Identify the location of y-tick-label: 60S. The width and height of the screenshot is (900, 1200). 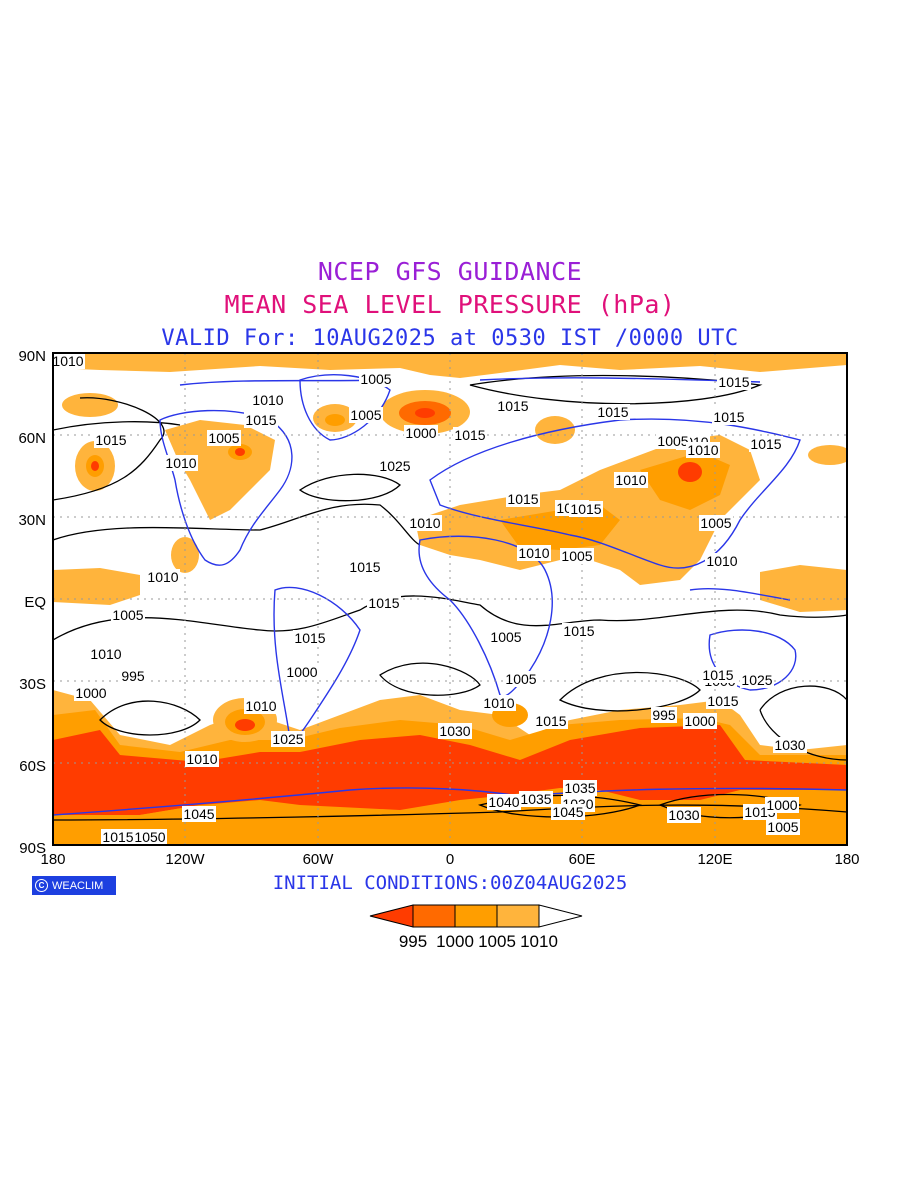
(32, 766).